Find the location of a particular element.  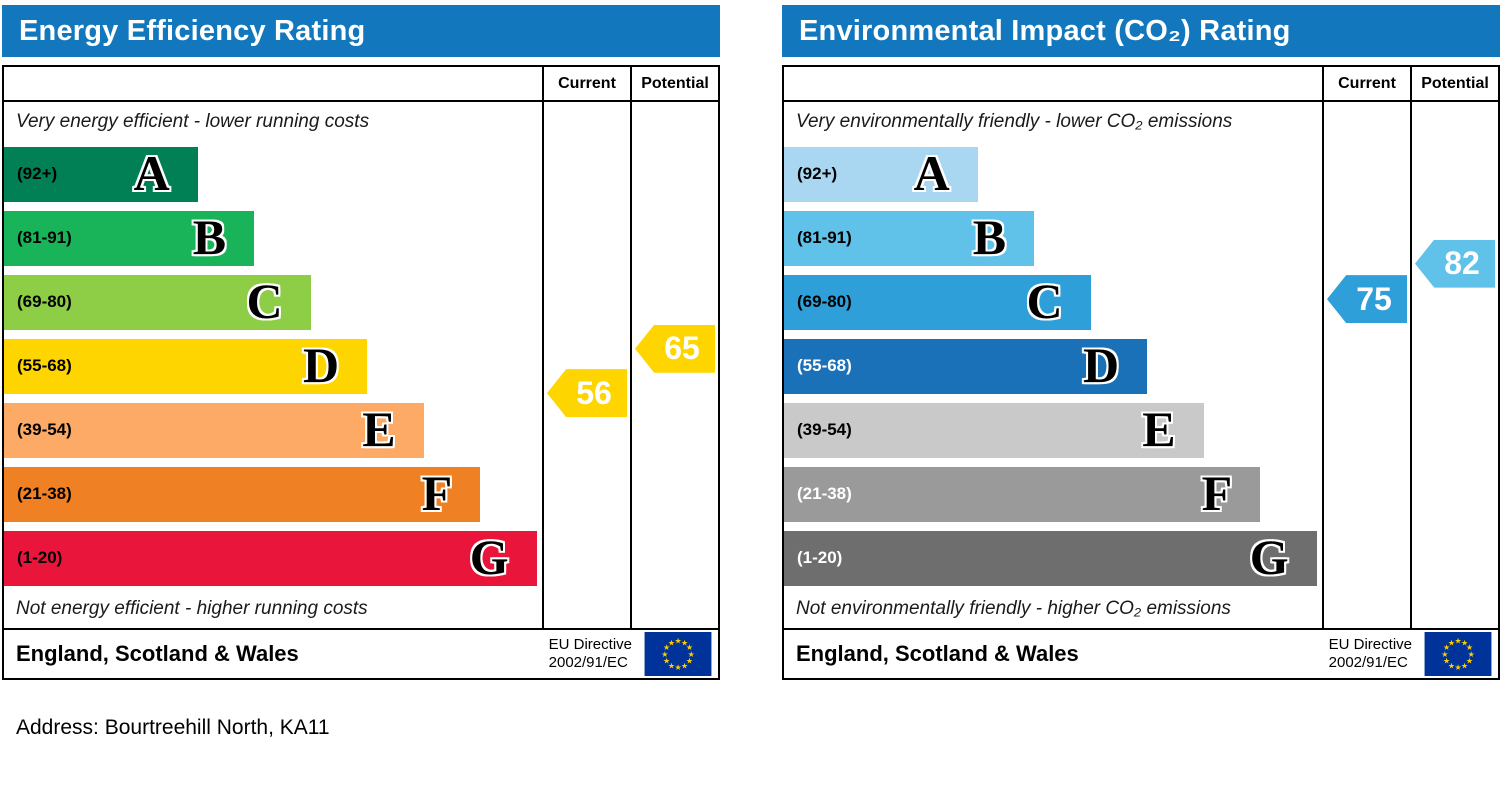

band-row-e: (39-54) E is located at coordinates (1053, 430).